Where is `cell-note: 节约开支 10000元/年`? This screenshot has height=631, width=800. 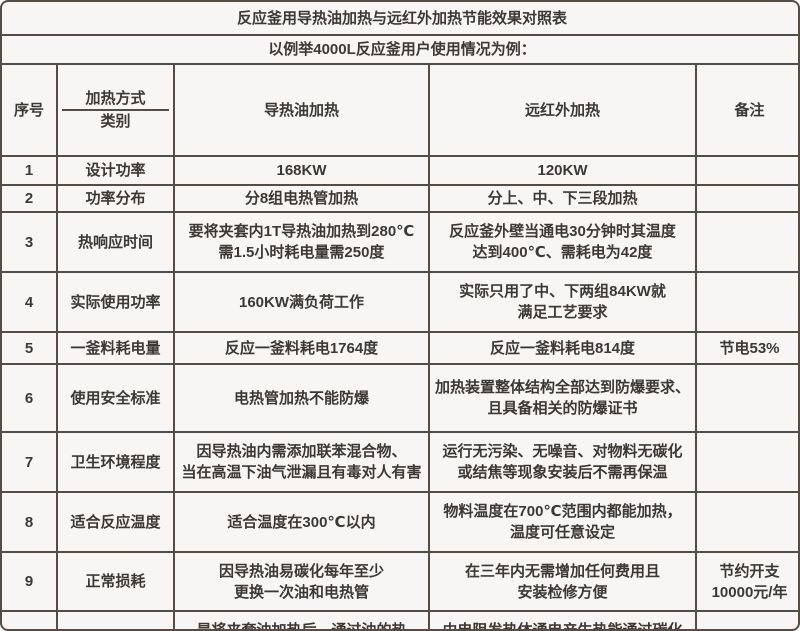 cell-note: 节约开支 10000元/年 is located at coordinates (746, 581).